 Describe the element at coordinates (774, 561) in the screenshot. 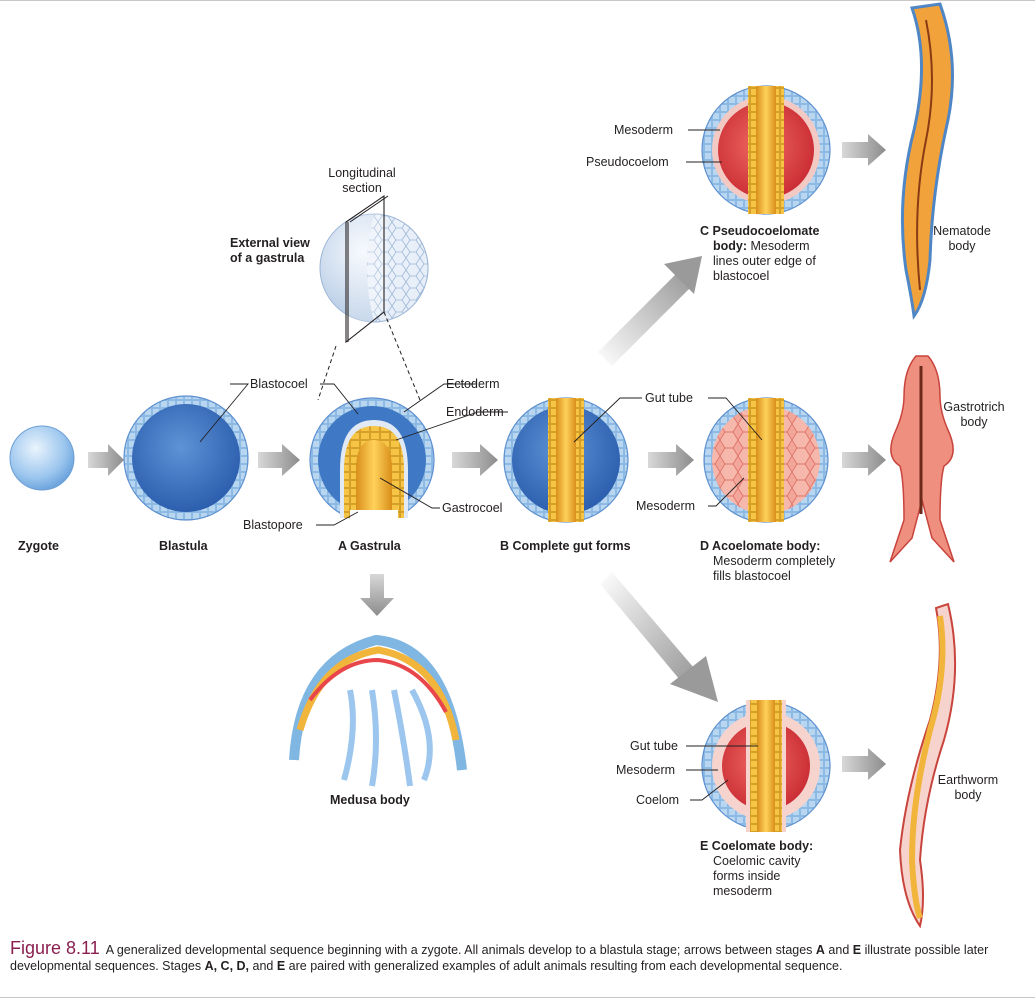

I see `stage-d-rest: Mesoderm completely` at that location.